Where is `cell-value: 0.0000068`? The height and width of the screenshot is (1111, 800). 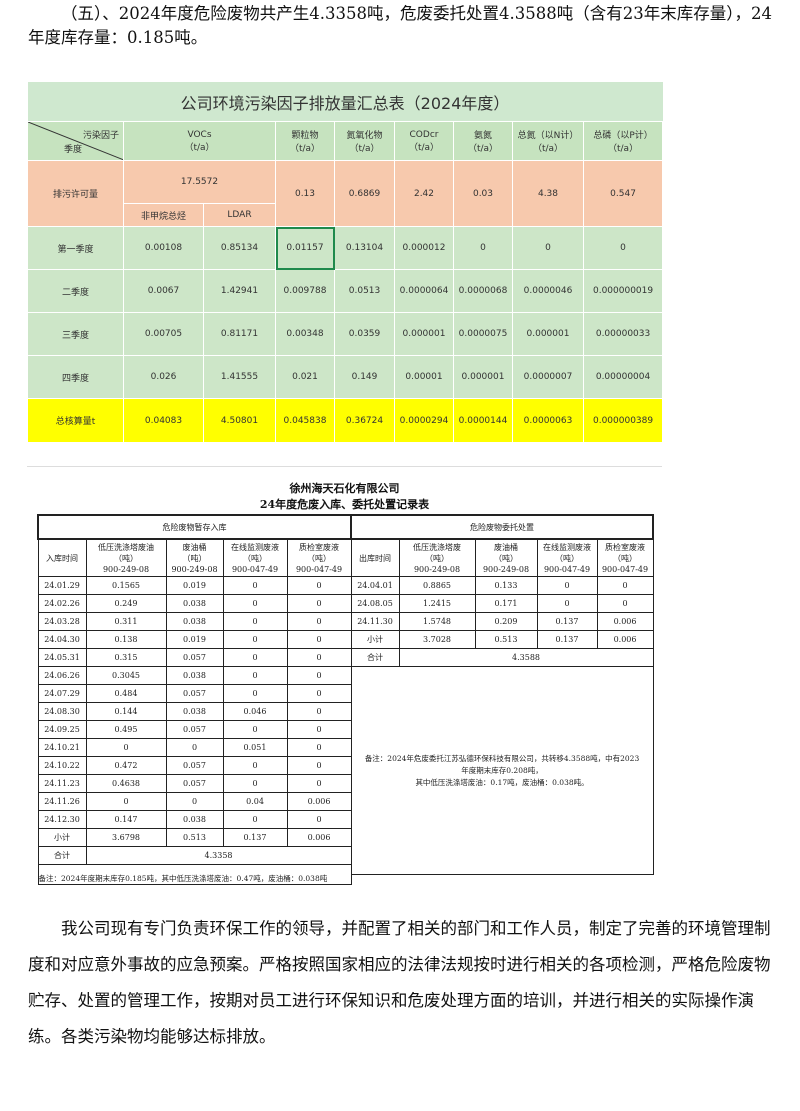
cell-value: 0.0000068 is located at coordinates (483, 291).